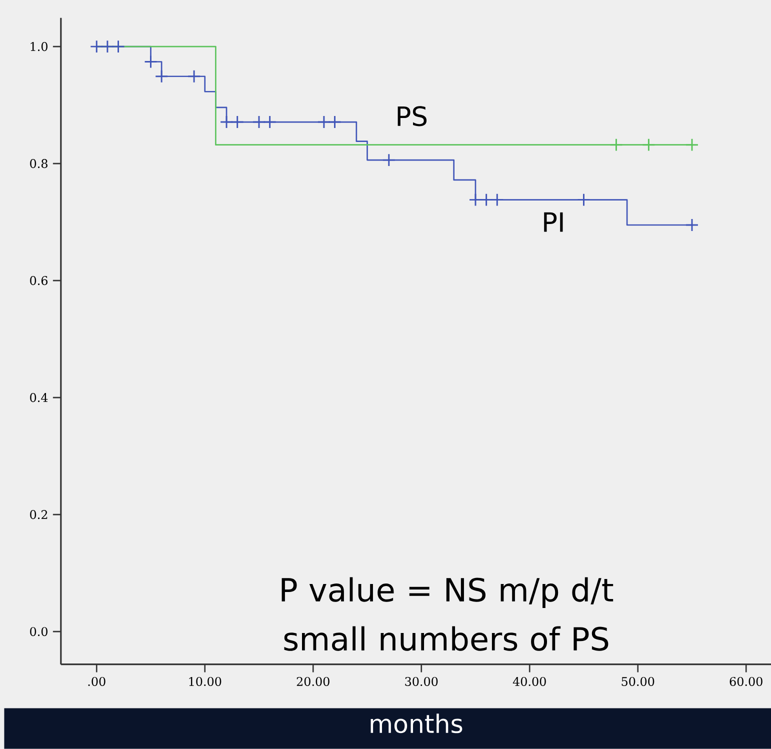  I want to click on series-label: PI, so click(553, 222).